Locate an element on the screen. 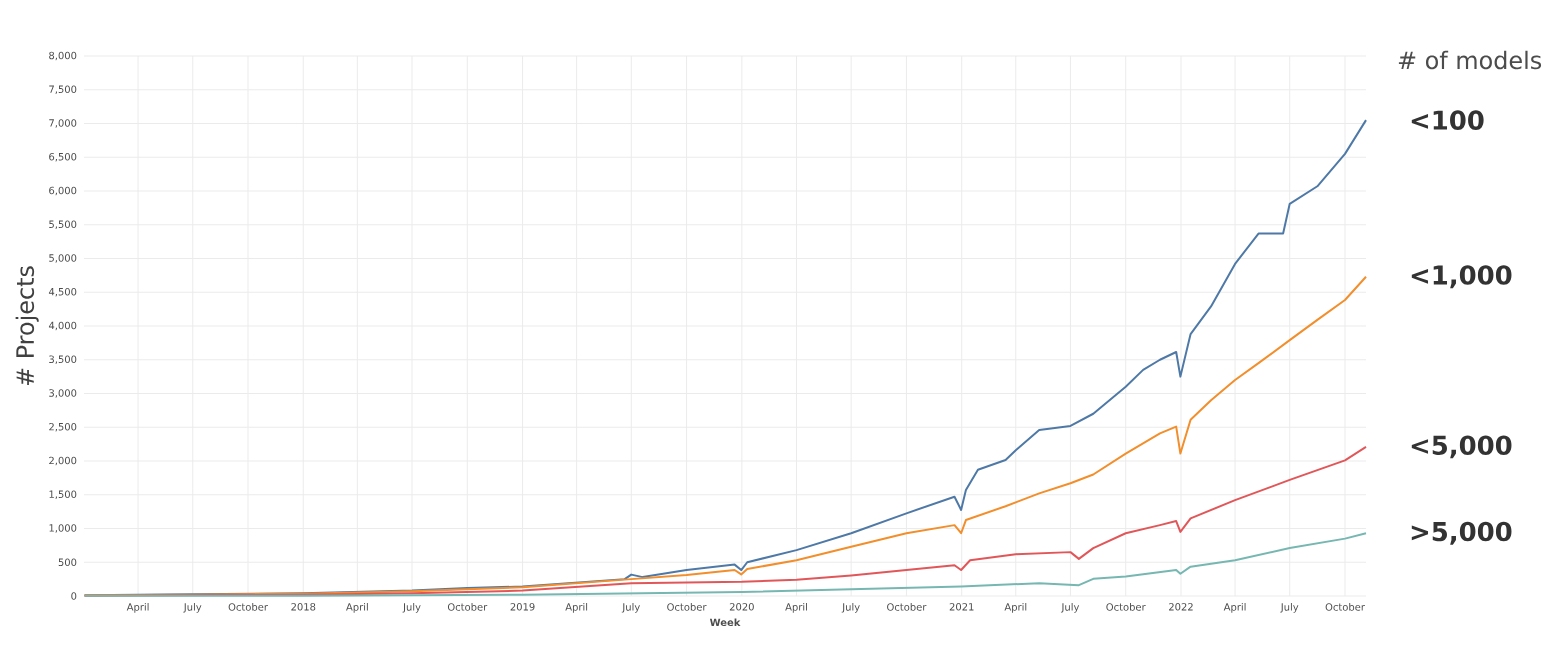  series-label: >5,000 is located at coordinates (1461, 533).